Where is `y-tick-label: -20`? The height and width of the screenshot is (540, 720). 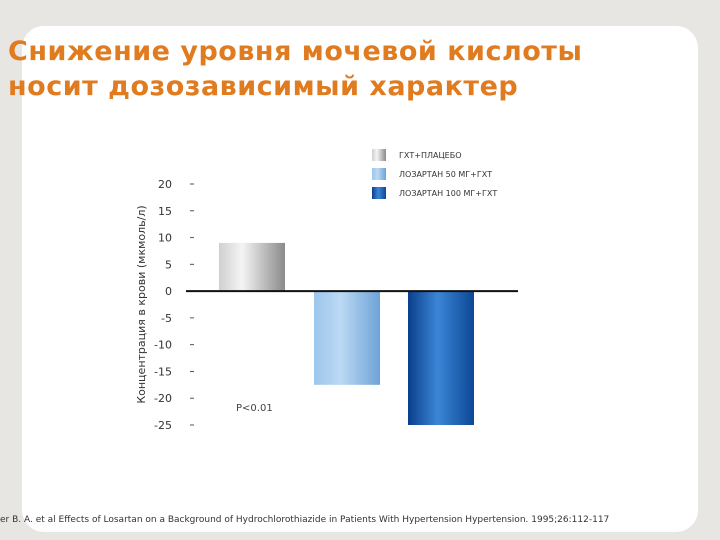 y-tick-label: -20 is located at coordinates (163, 398).